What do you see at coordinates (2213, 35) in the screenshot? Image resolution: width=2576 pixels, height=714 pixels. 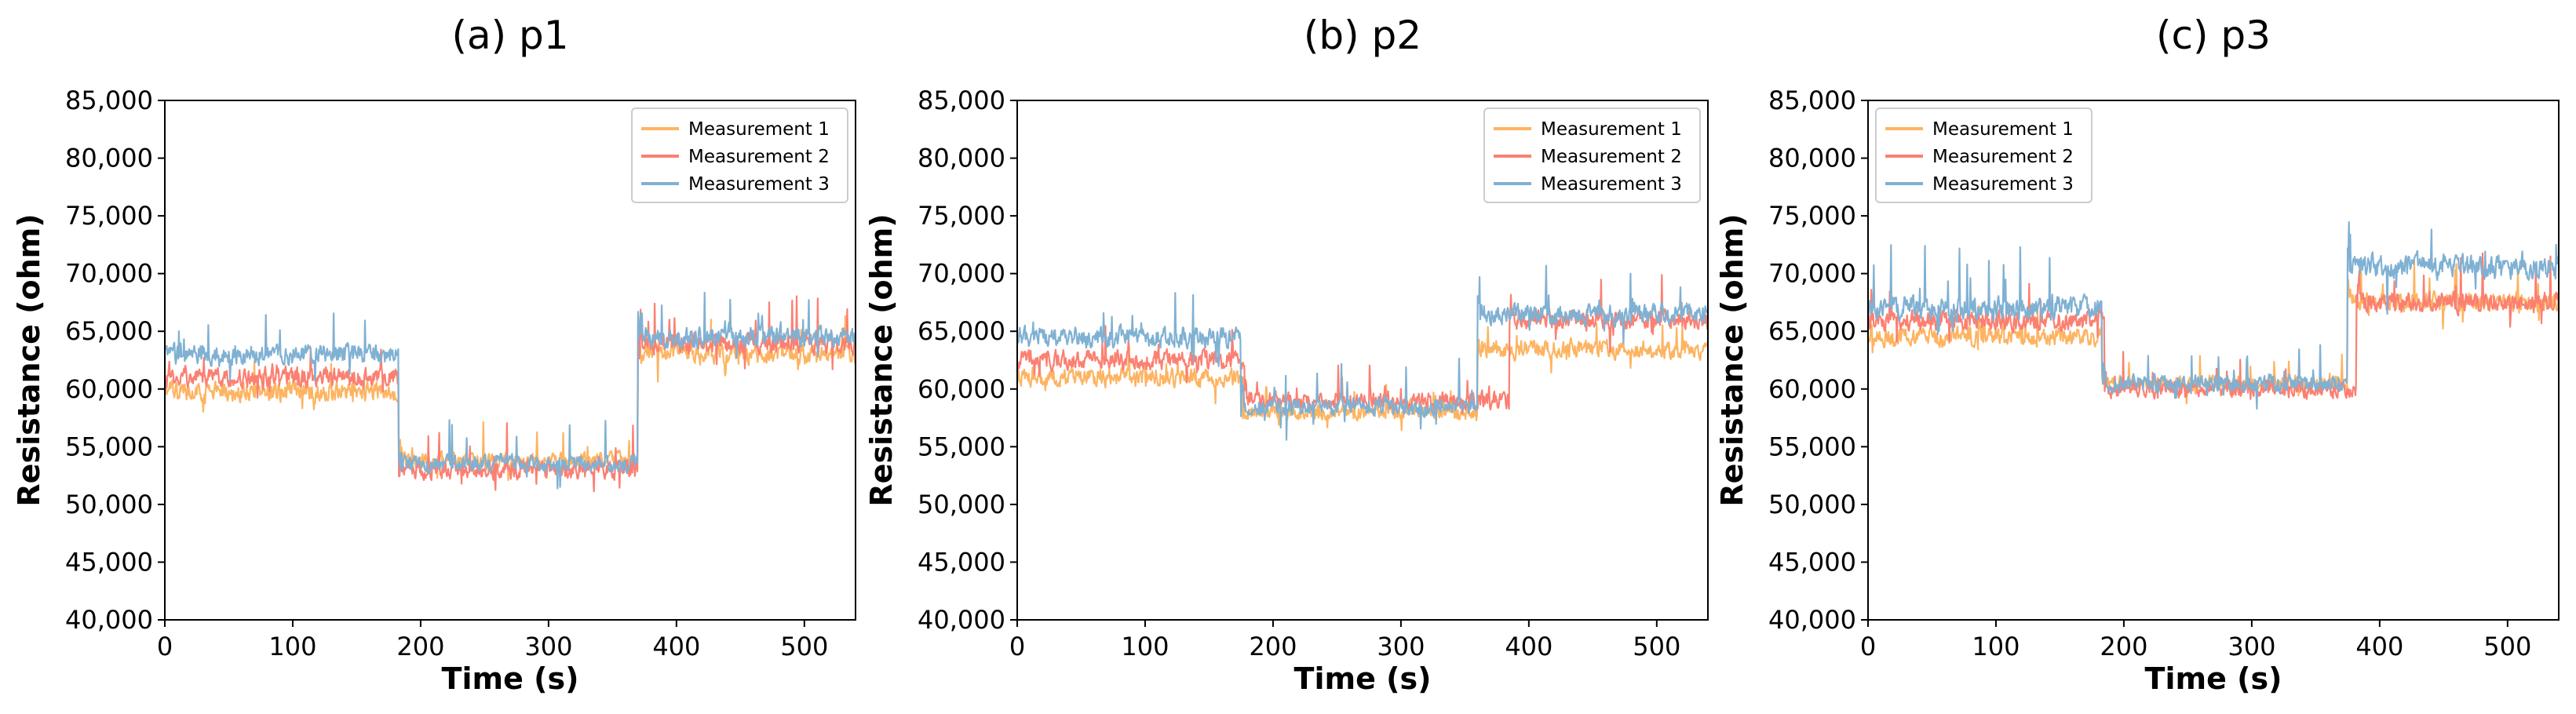 I see `chart-title: (c) p3` at bounding box center [2213, 35].